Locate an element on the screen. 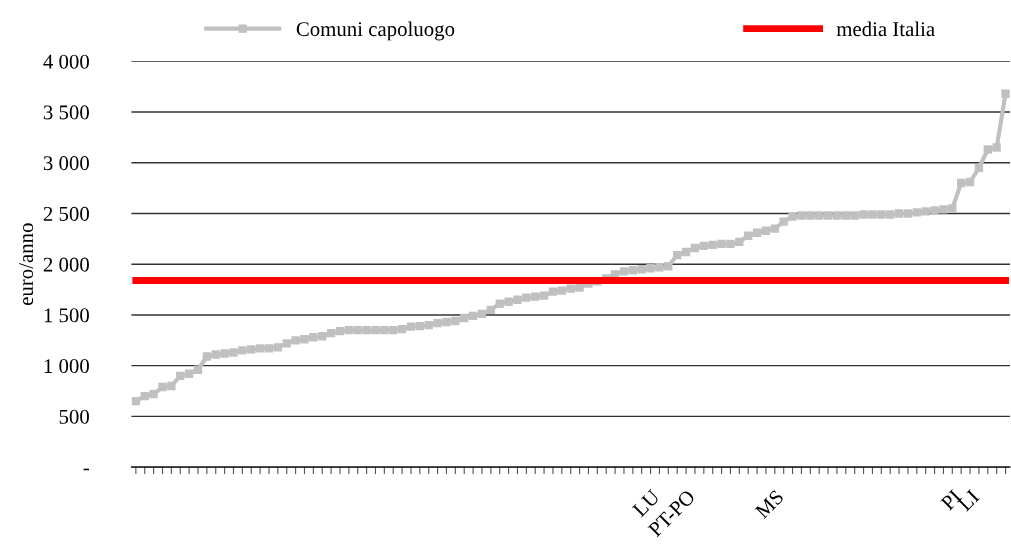 The height and width of the screenshot is (547, 1011). y-tick-label: 1 000 is located at coordinates (66, 366).